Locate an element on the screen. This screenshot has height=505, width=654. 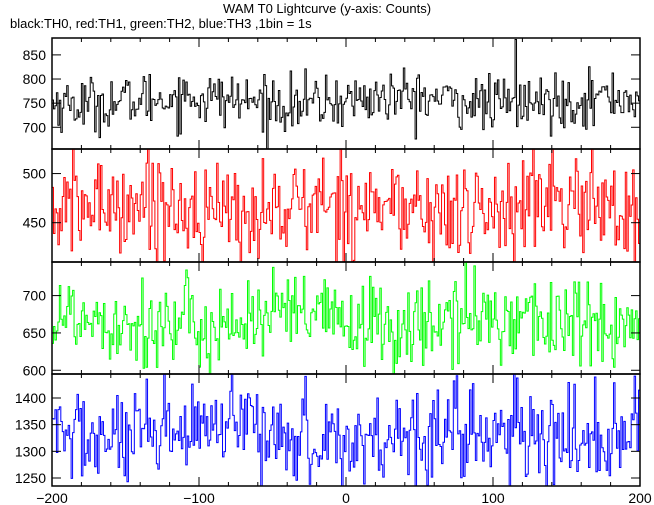
chart-title: WAM T0 Lightcurve (y-axis: Counts) is located at coordinates (327, 8).